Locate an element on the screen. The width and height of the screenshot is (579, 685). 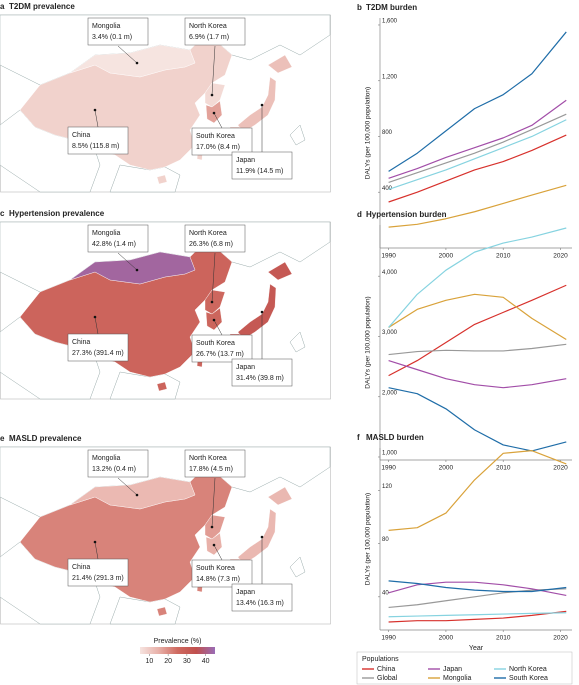
country-value: 21.4% (291.3 m) is located at coordinates (98, 578).